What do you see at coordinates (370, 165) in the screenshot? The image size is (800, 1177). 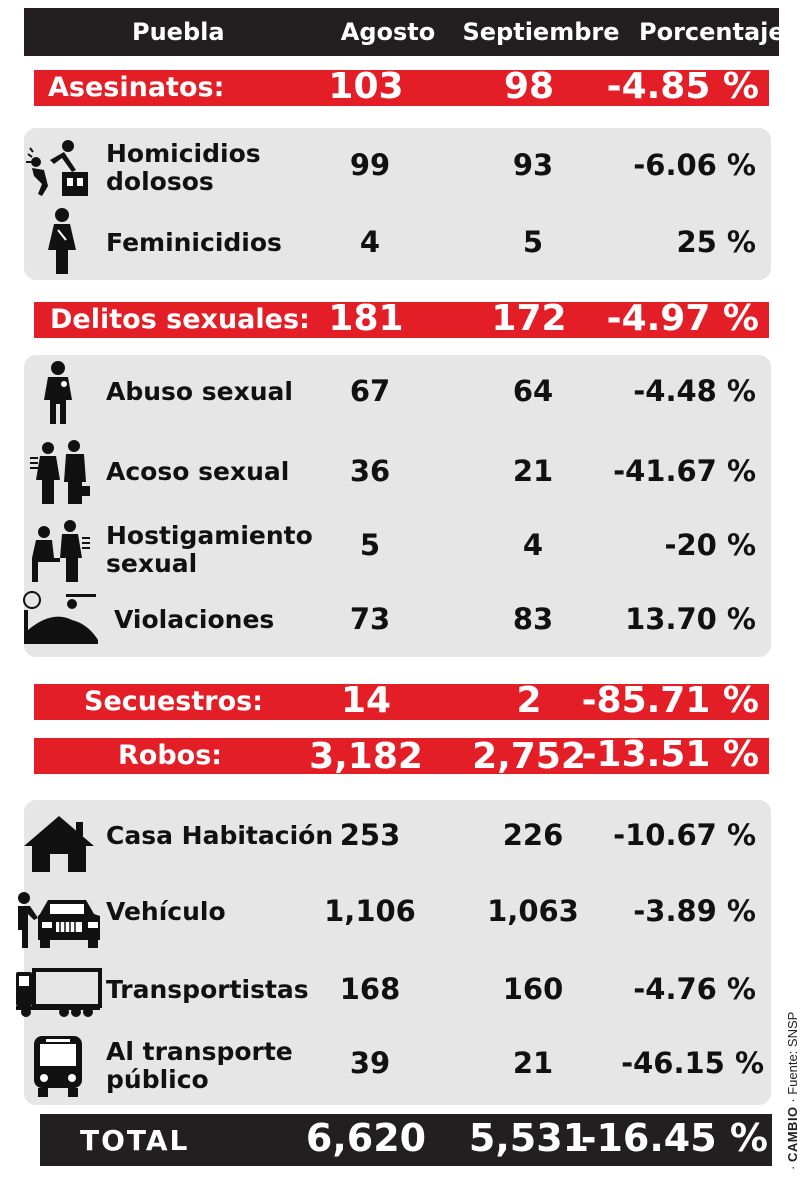 I see `row-aug-homicidios: 99` at bounding box center [370, 165].